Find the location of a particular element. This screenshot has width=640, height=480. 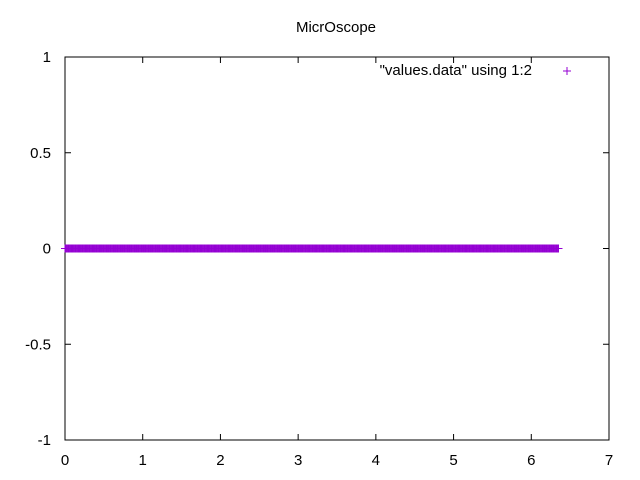

legend-marker-icon is located at coordinates (567, 71).